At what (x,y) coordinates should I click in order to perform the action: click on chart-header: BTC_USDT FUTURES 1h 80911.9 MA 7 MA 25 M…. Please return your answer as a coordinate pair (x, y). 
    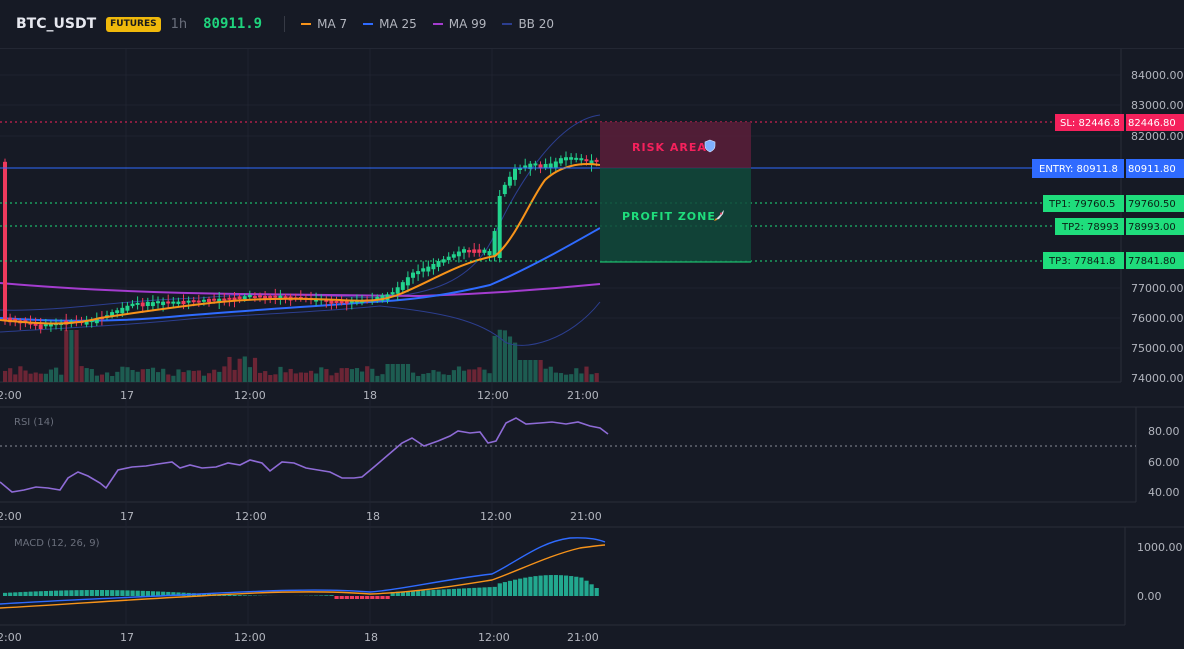
    Looking at the image, I should click on (592, 24).